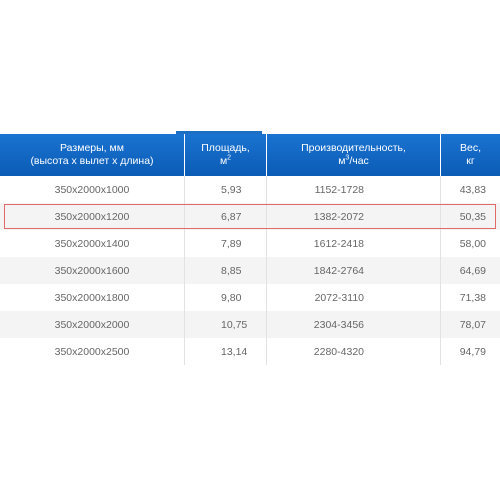 The height and width of the screenshot is (500, 500). I want to click on cell-weight: 50,35, so click(472, 216).